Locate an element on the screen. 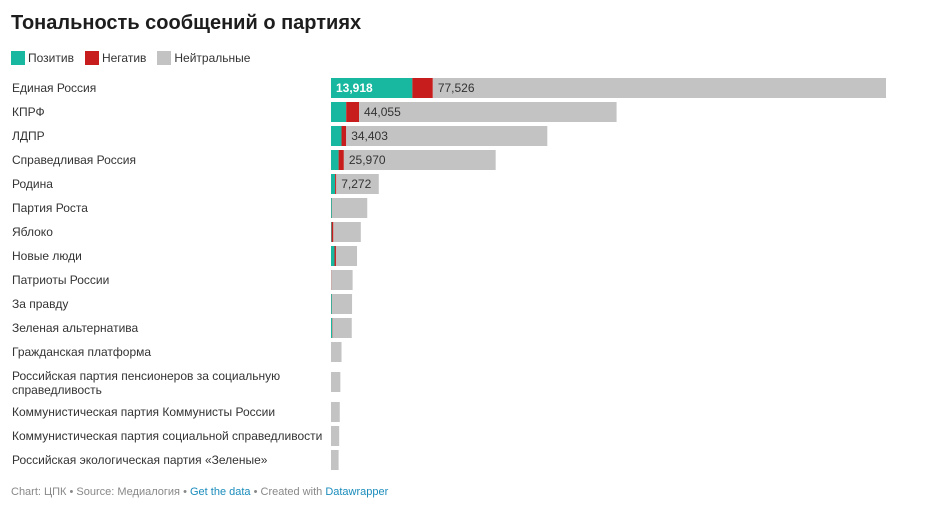 This screenshot has width=952, height=509. category-label: Яблоко is located at coordinates (32, 232).